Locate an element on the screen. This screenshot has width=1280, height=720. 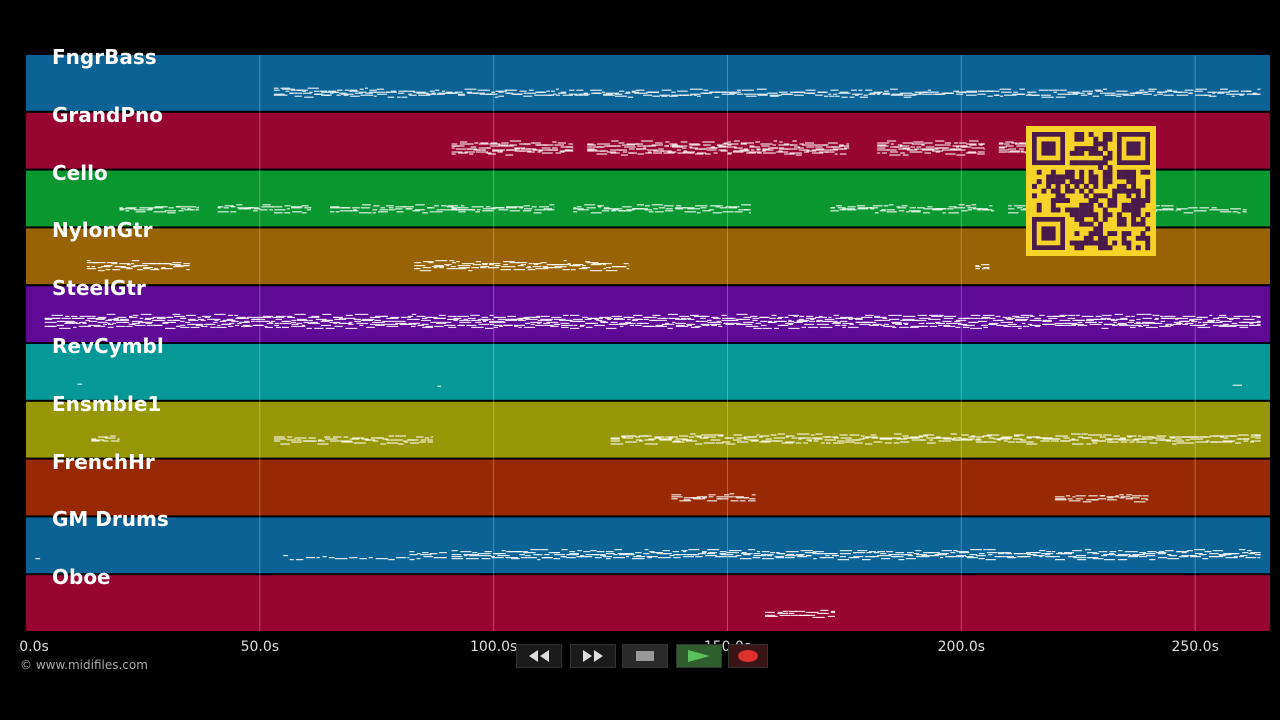
stop-button is located at coordinates (645, 656).